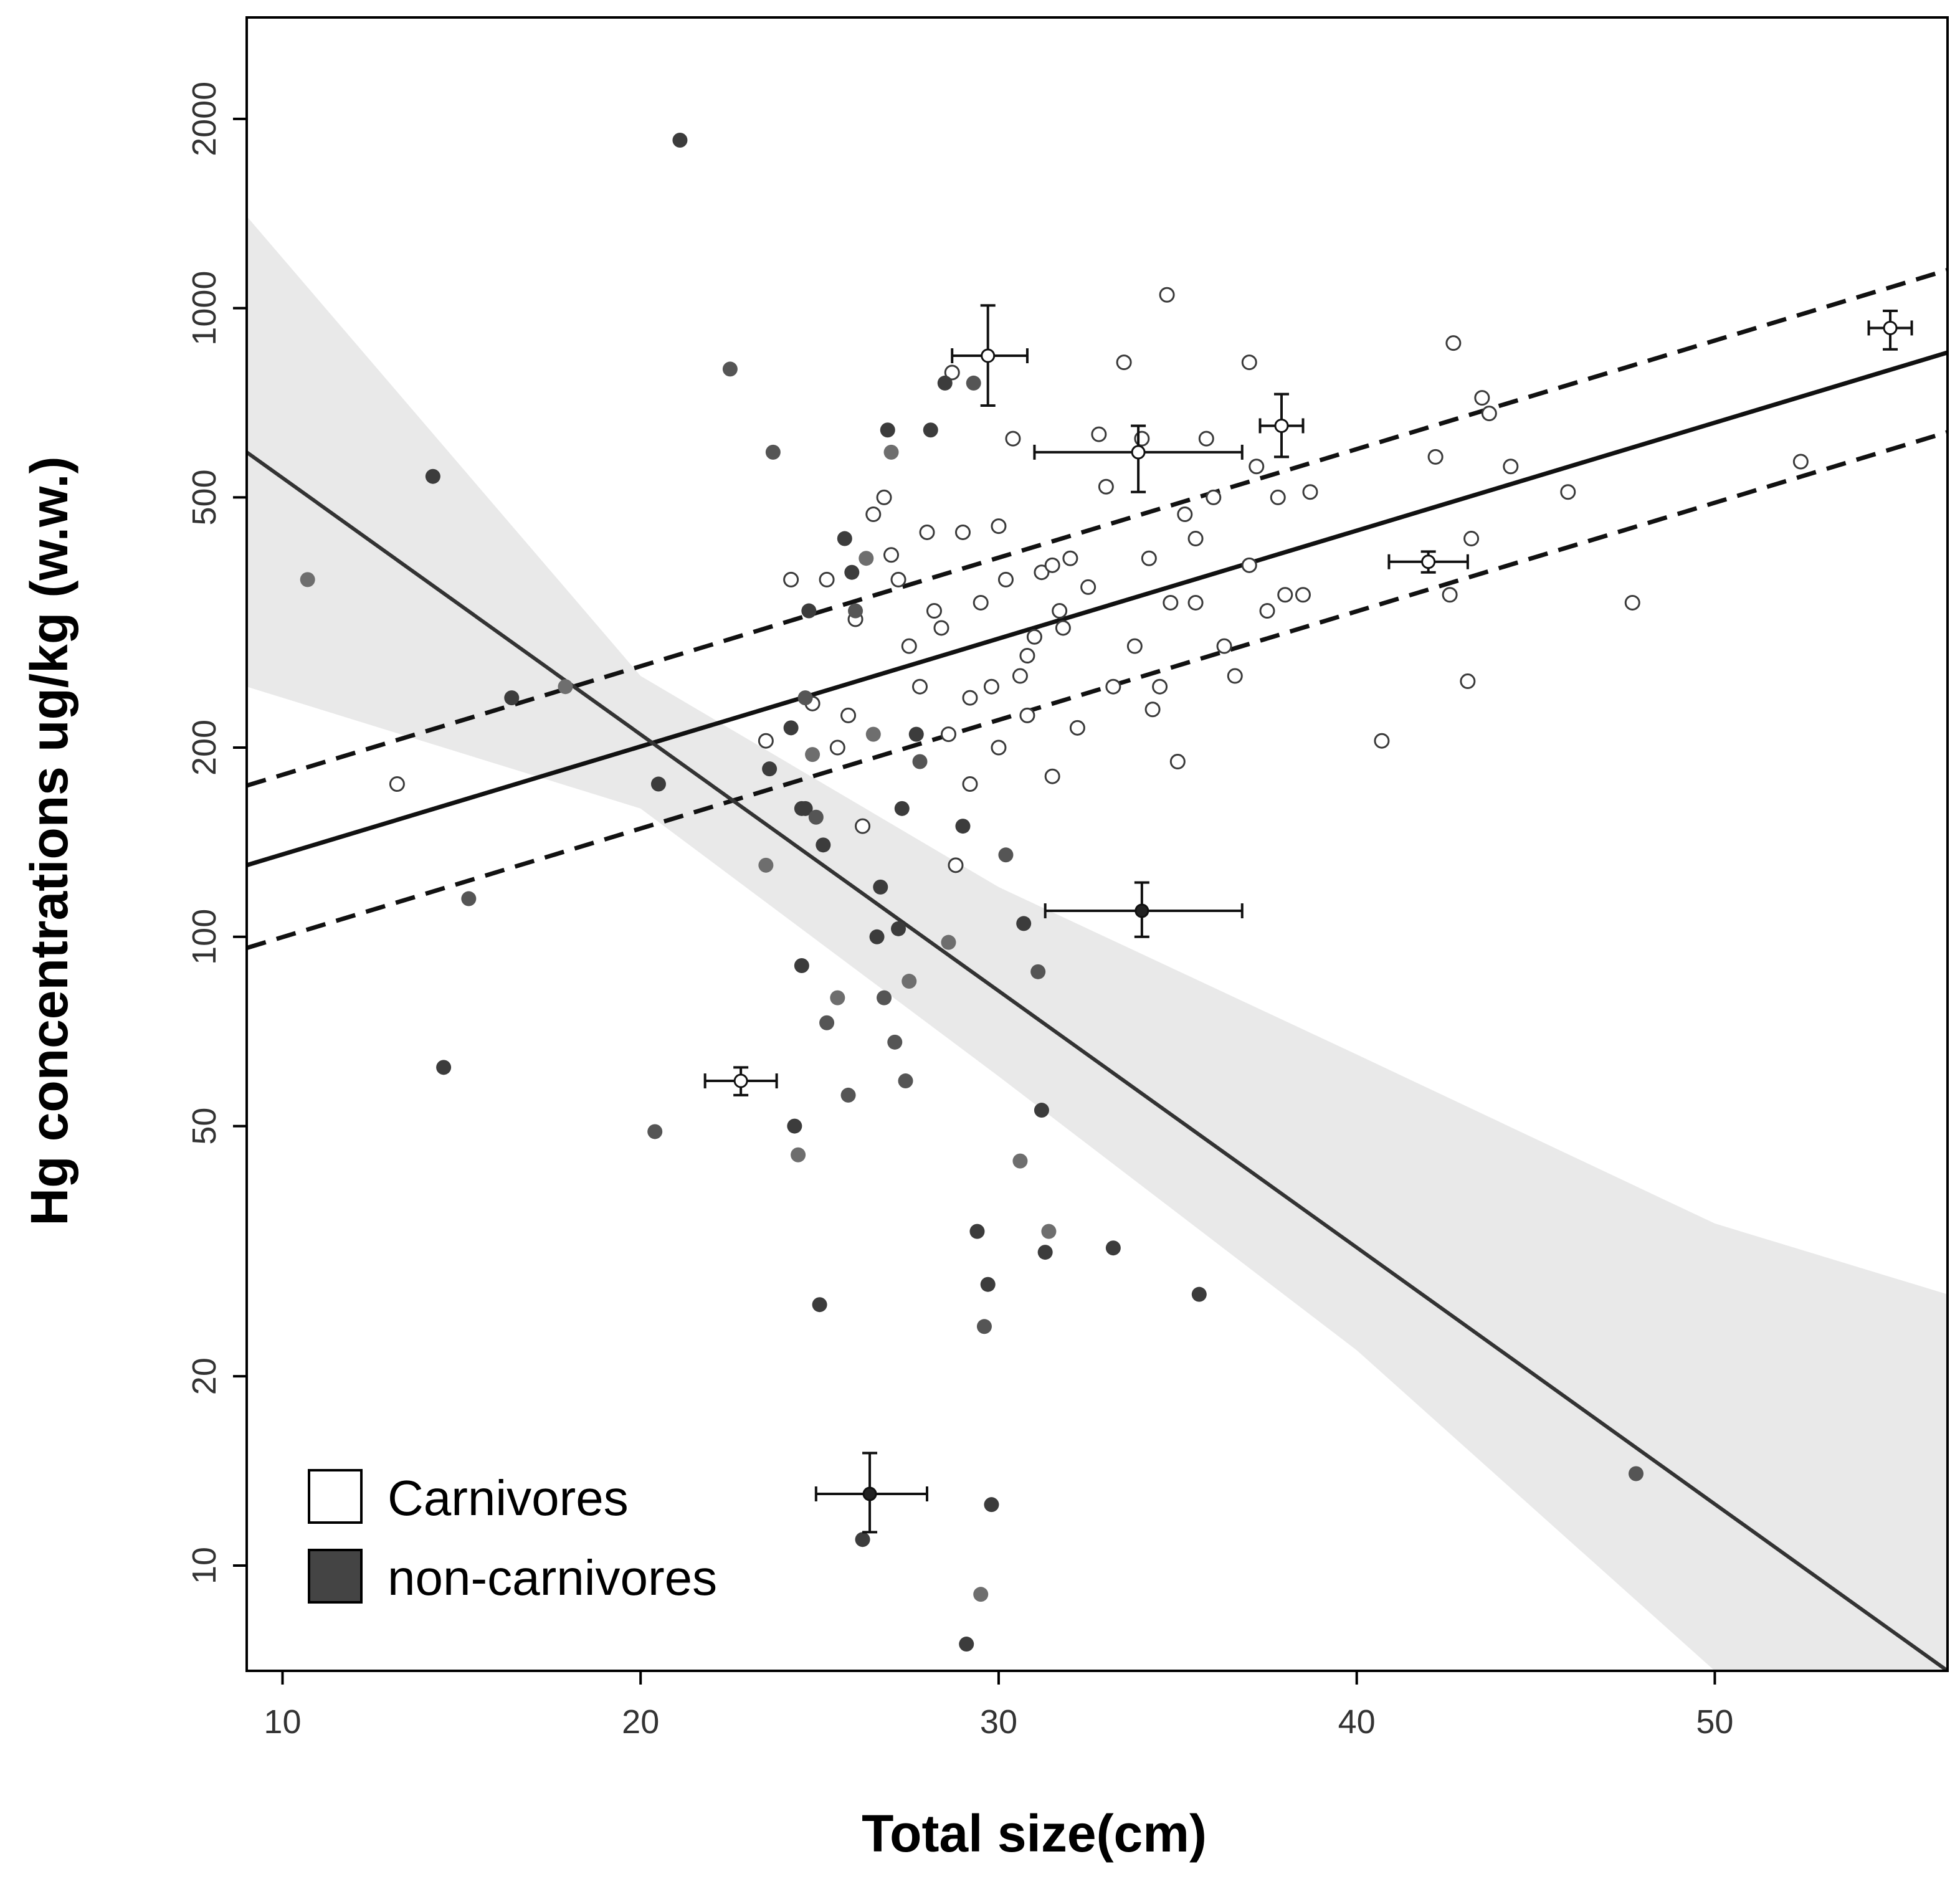  I want to click on x-tick-label-30: 30, so click(998, 1722).